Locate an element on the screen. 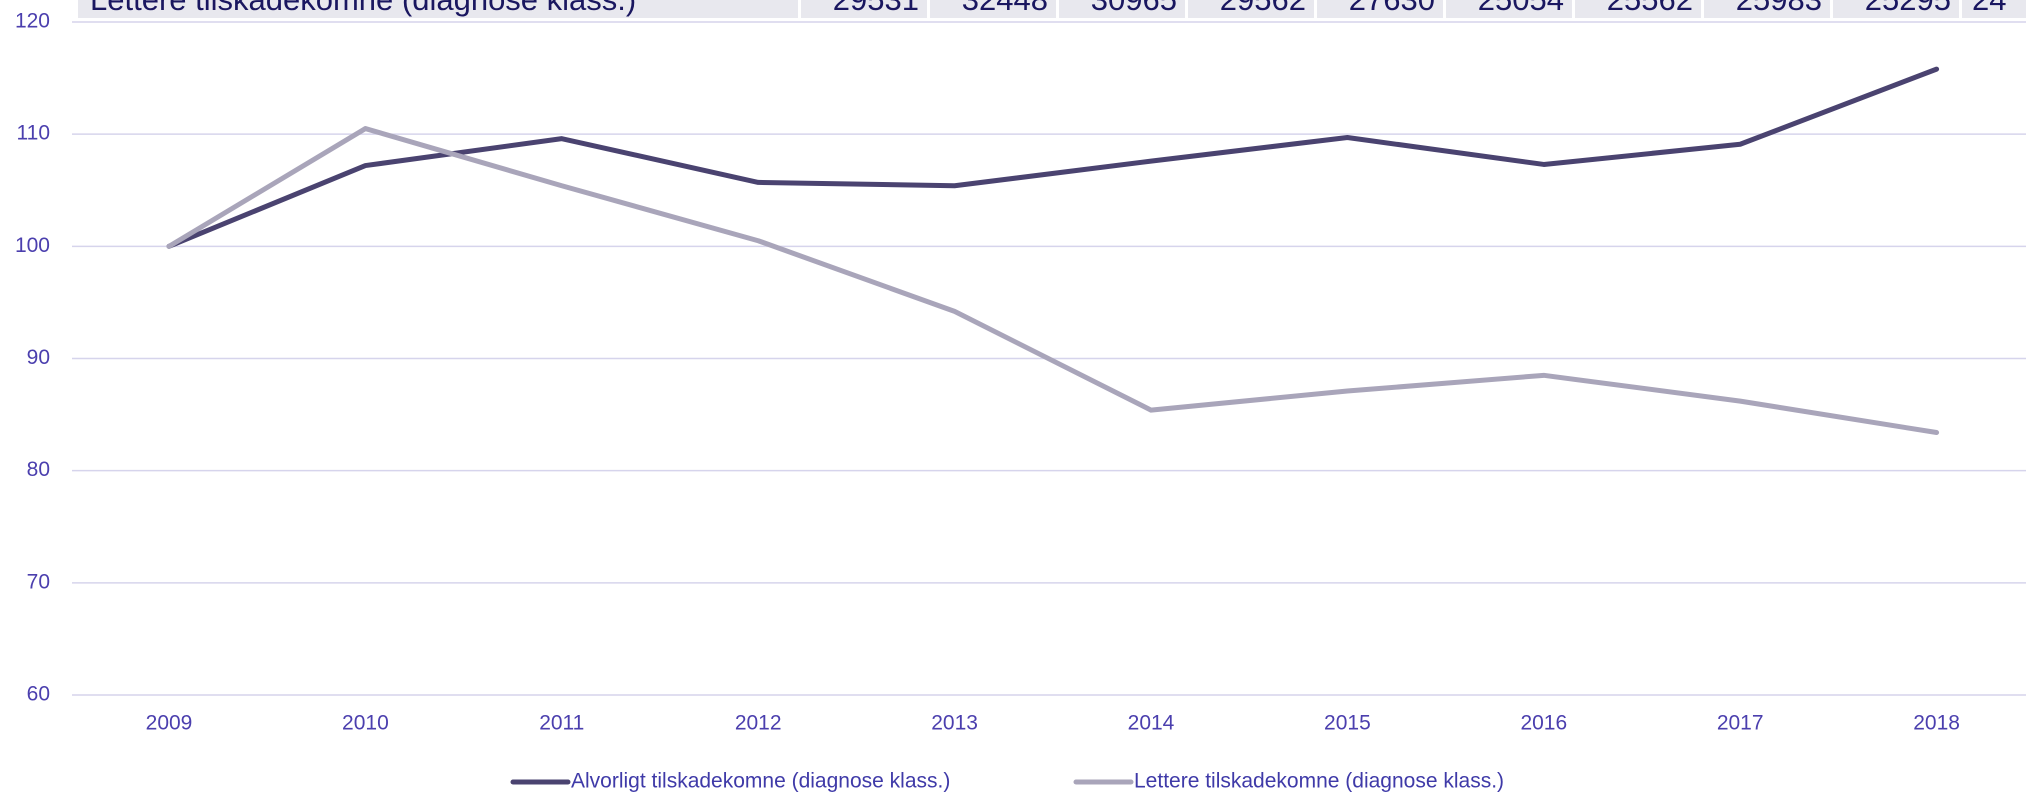  x-tick-label: 2016 is located at coordinates (1543, 723).